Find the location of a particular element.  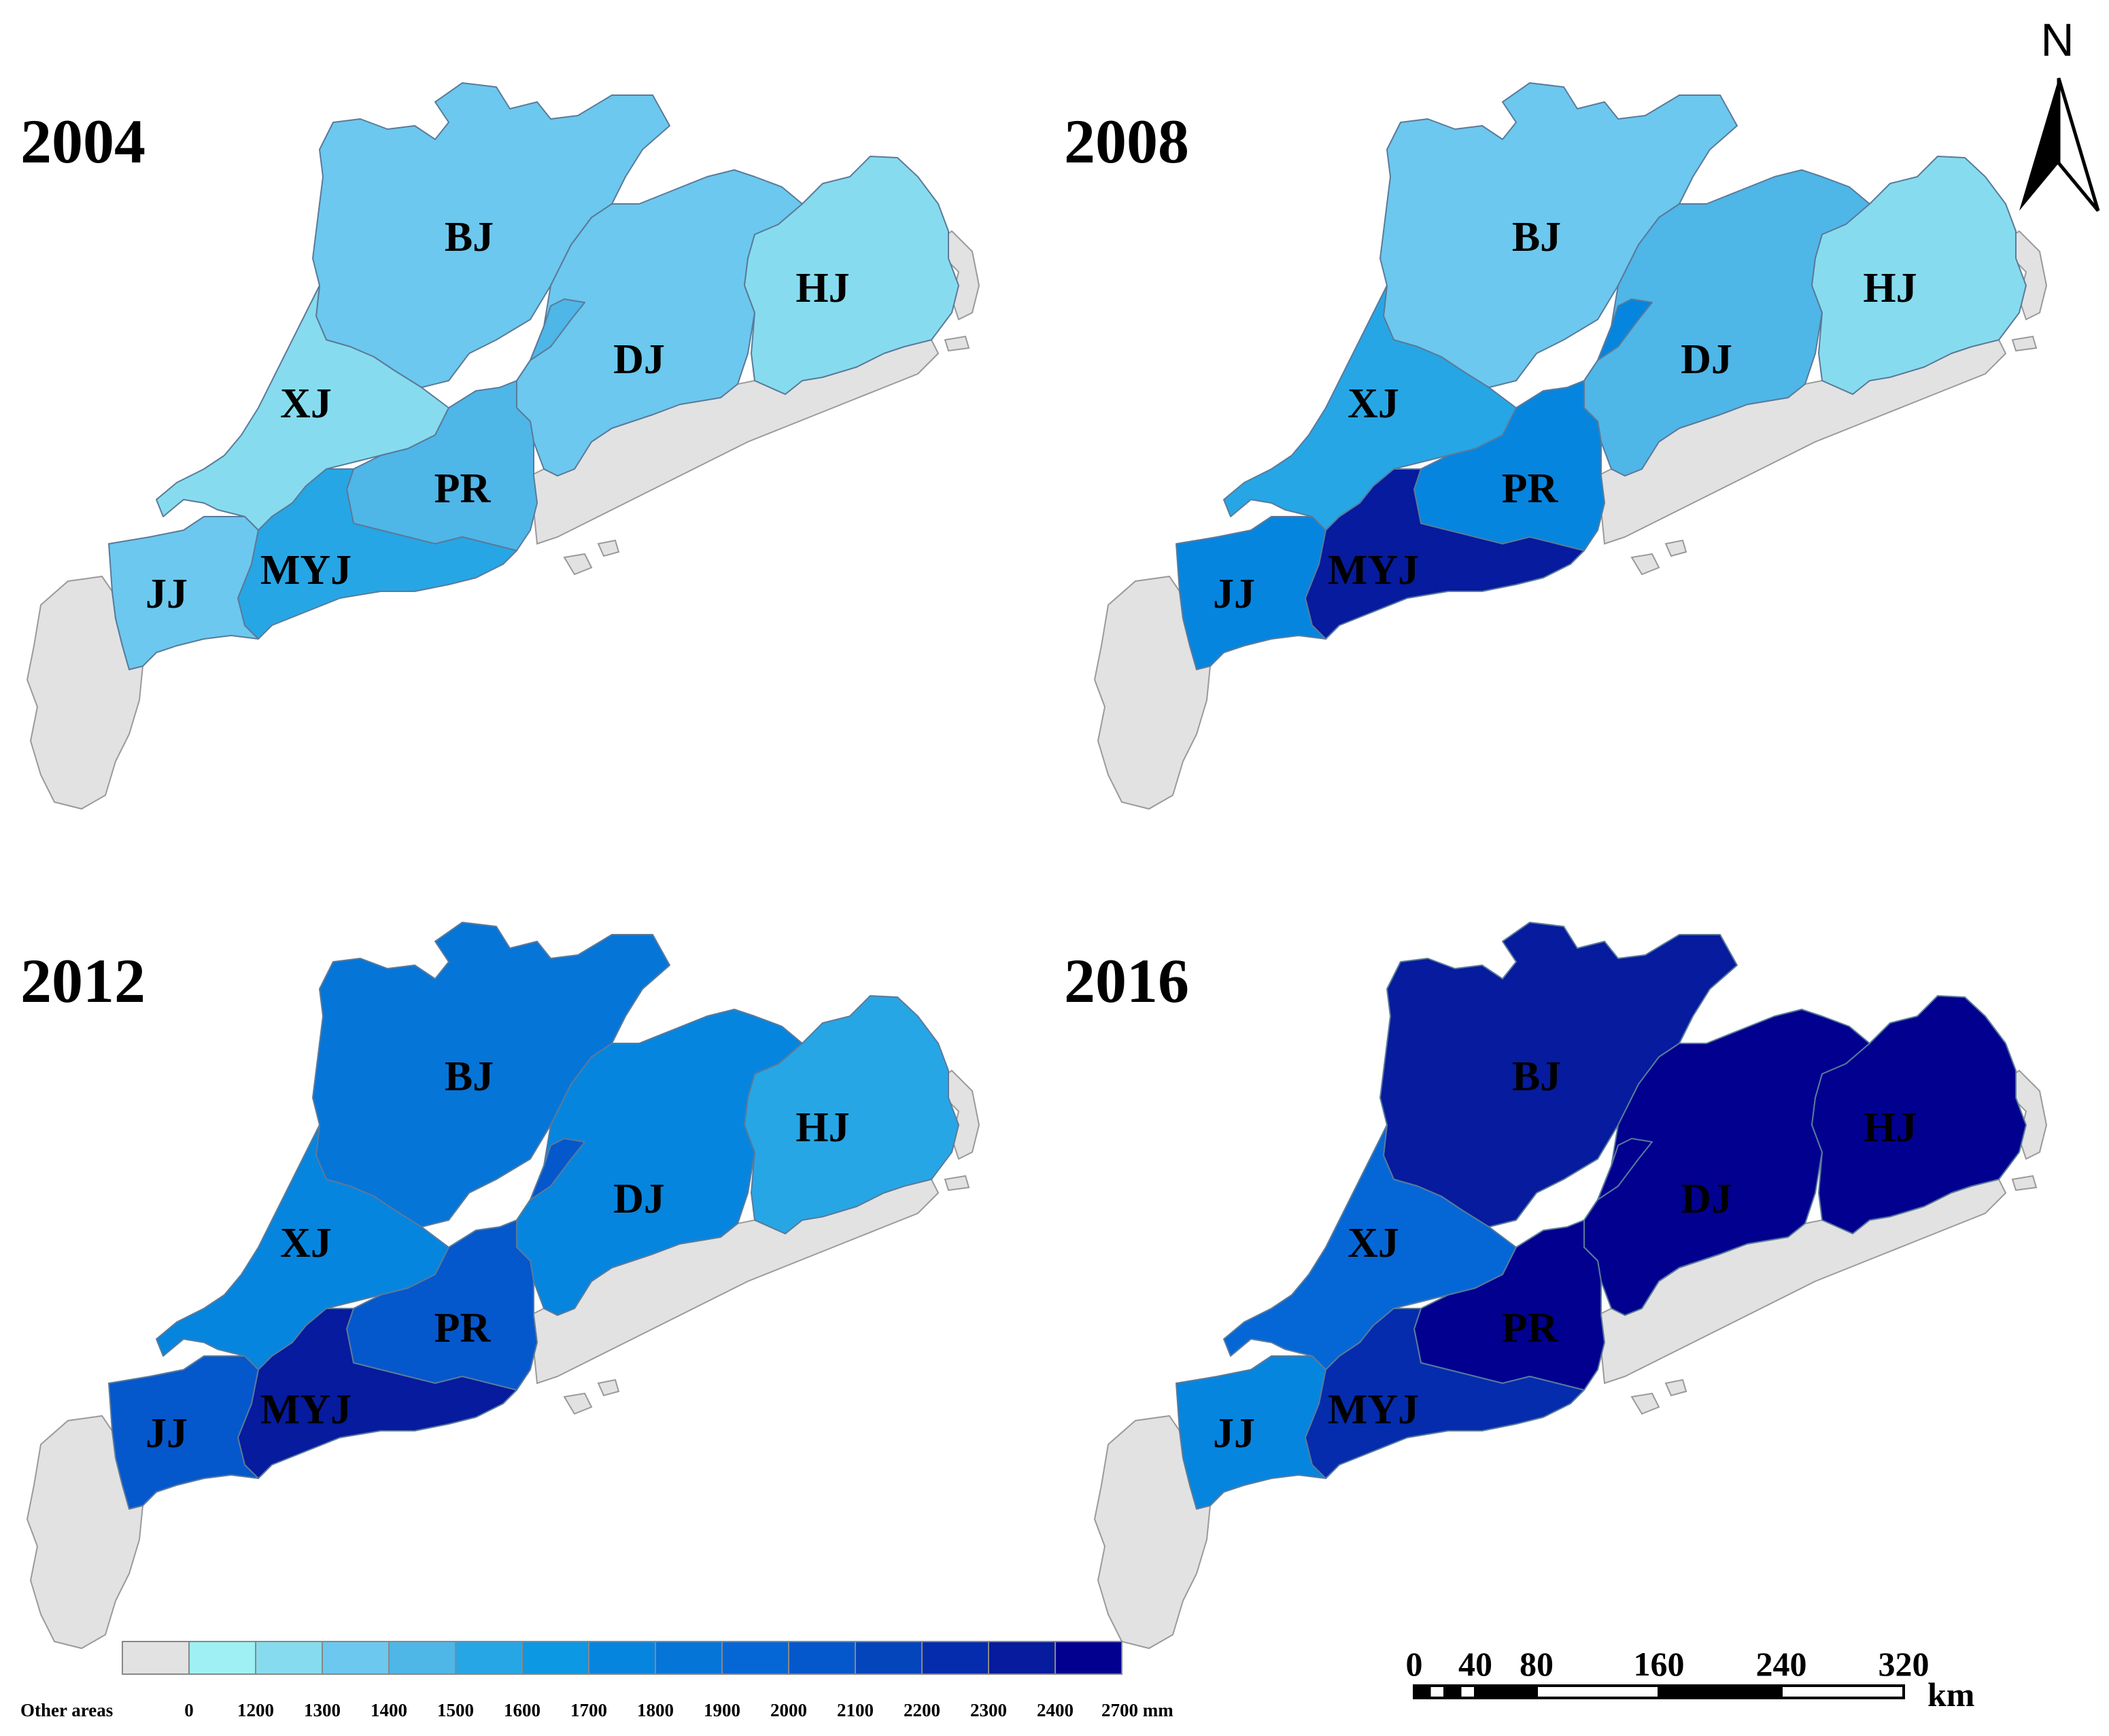

north-arrow-label: N is located at coordinates (2057, 40).